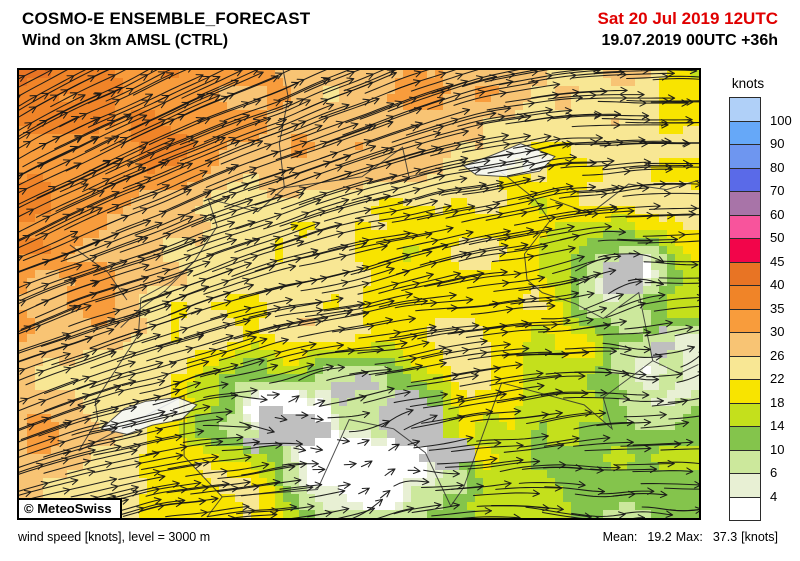 Image resolution: width=800 pixels, height=561 pixels. What do you see at coordinates (114, 537) in the screenshot?
I see `level-label: wind speed [knots], level = 3000 m` at bounding box center [114, 537].